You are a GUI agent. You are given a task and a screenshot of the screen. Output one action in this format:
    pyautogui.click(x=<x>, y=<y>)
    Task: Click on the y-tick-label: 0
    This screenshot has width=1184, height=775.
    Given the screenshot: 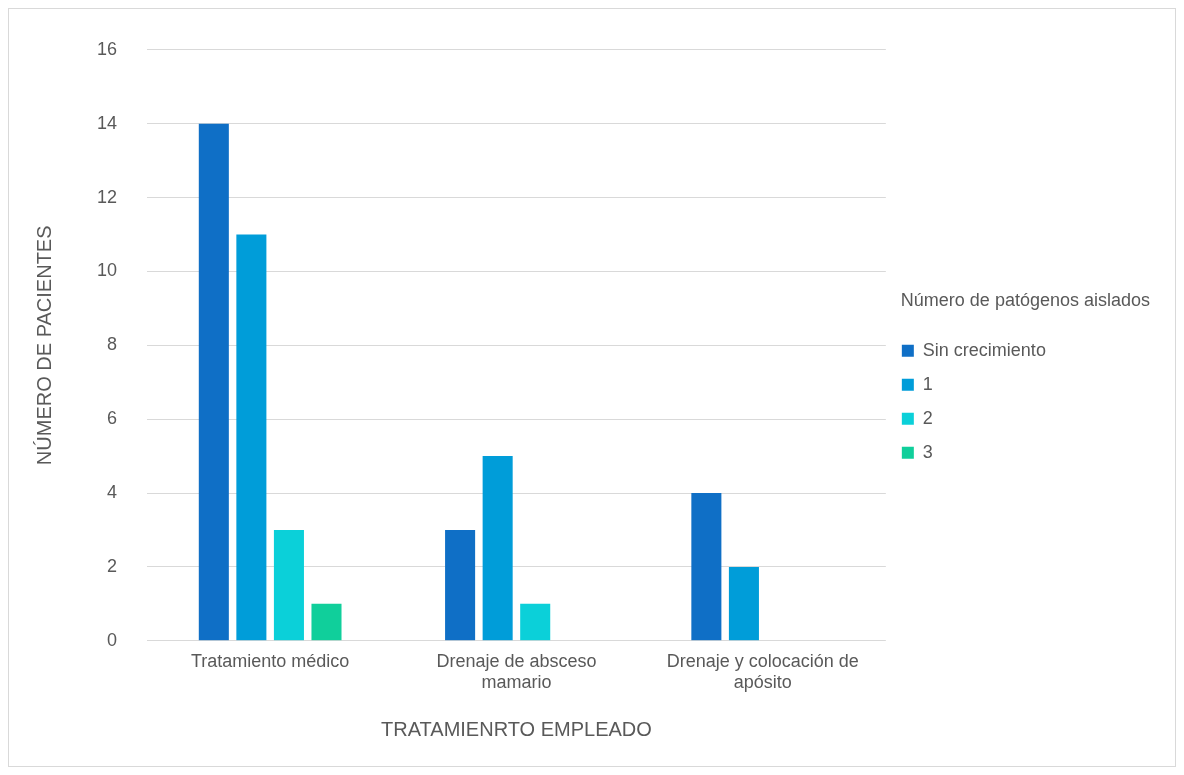 What is the action you would take?
    pyautogui.click(x=112, y=639)
    